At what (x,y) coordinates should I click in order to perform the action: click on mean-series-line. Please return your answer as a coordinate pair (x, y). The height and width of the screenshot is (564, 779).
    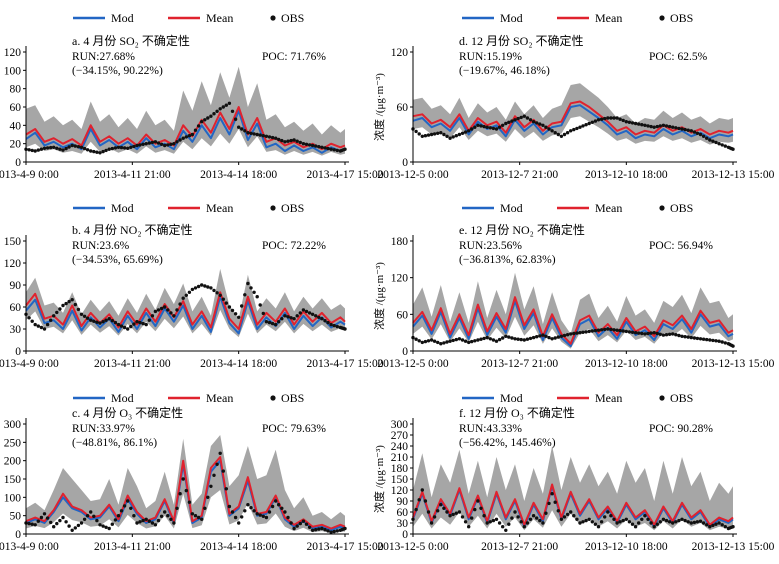
    Looking at the image, I should click on (185, 128).